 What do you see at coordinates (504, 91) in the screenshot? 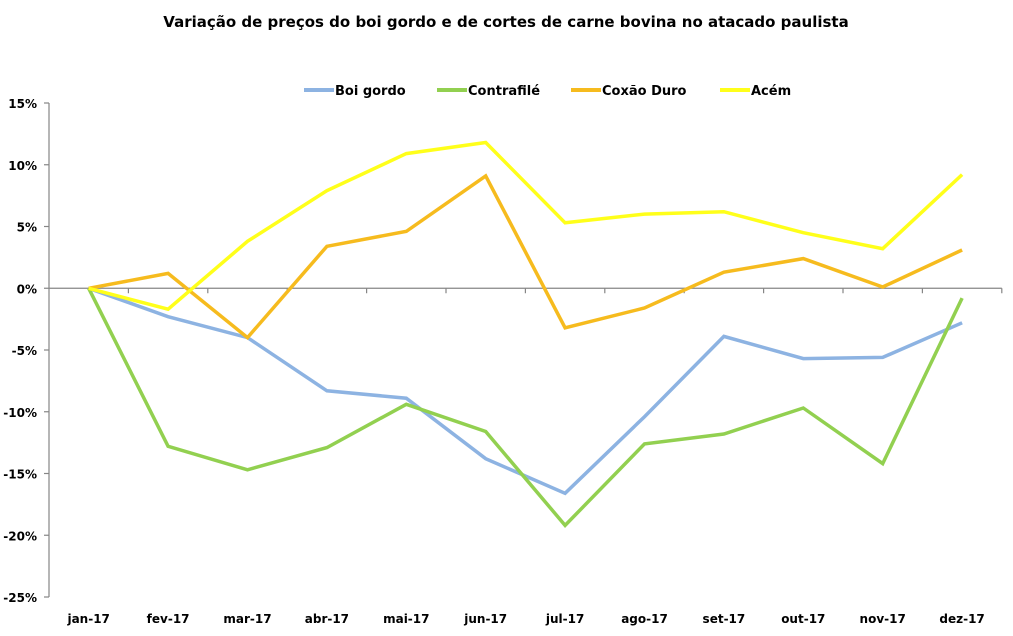
I see `legend-label: Contrafilé` at bounding box center [504, 91].